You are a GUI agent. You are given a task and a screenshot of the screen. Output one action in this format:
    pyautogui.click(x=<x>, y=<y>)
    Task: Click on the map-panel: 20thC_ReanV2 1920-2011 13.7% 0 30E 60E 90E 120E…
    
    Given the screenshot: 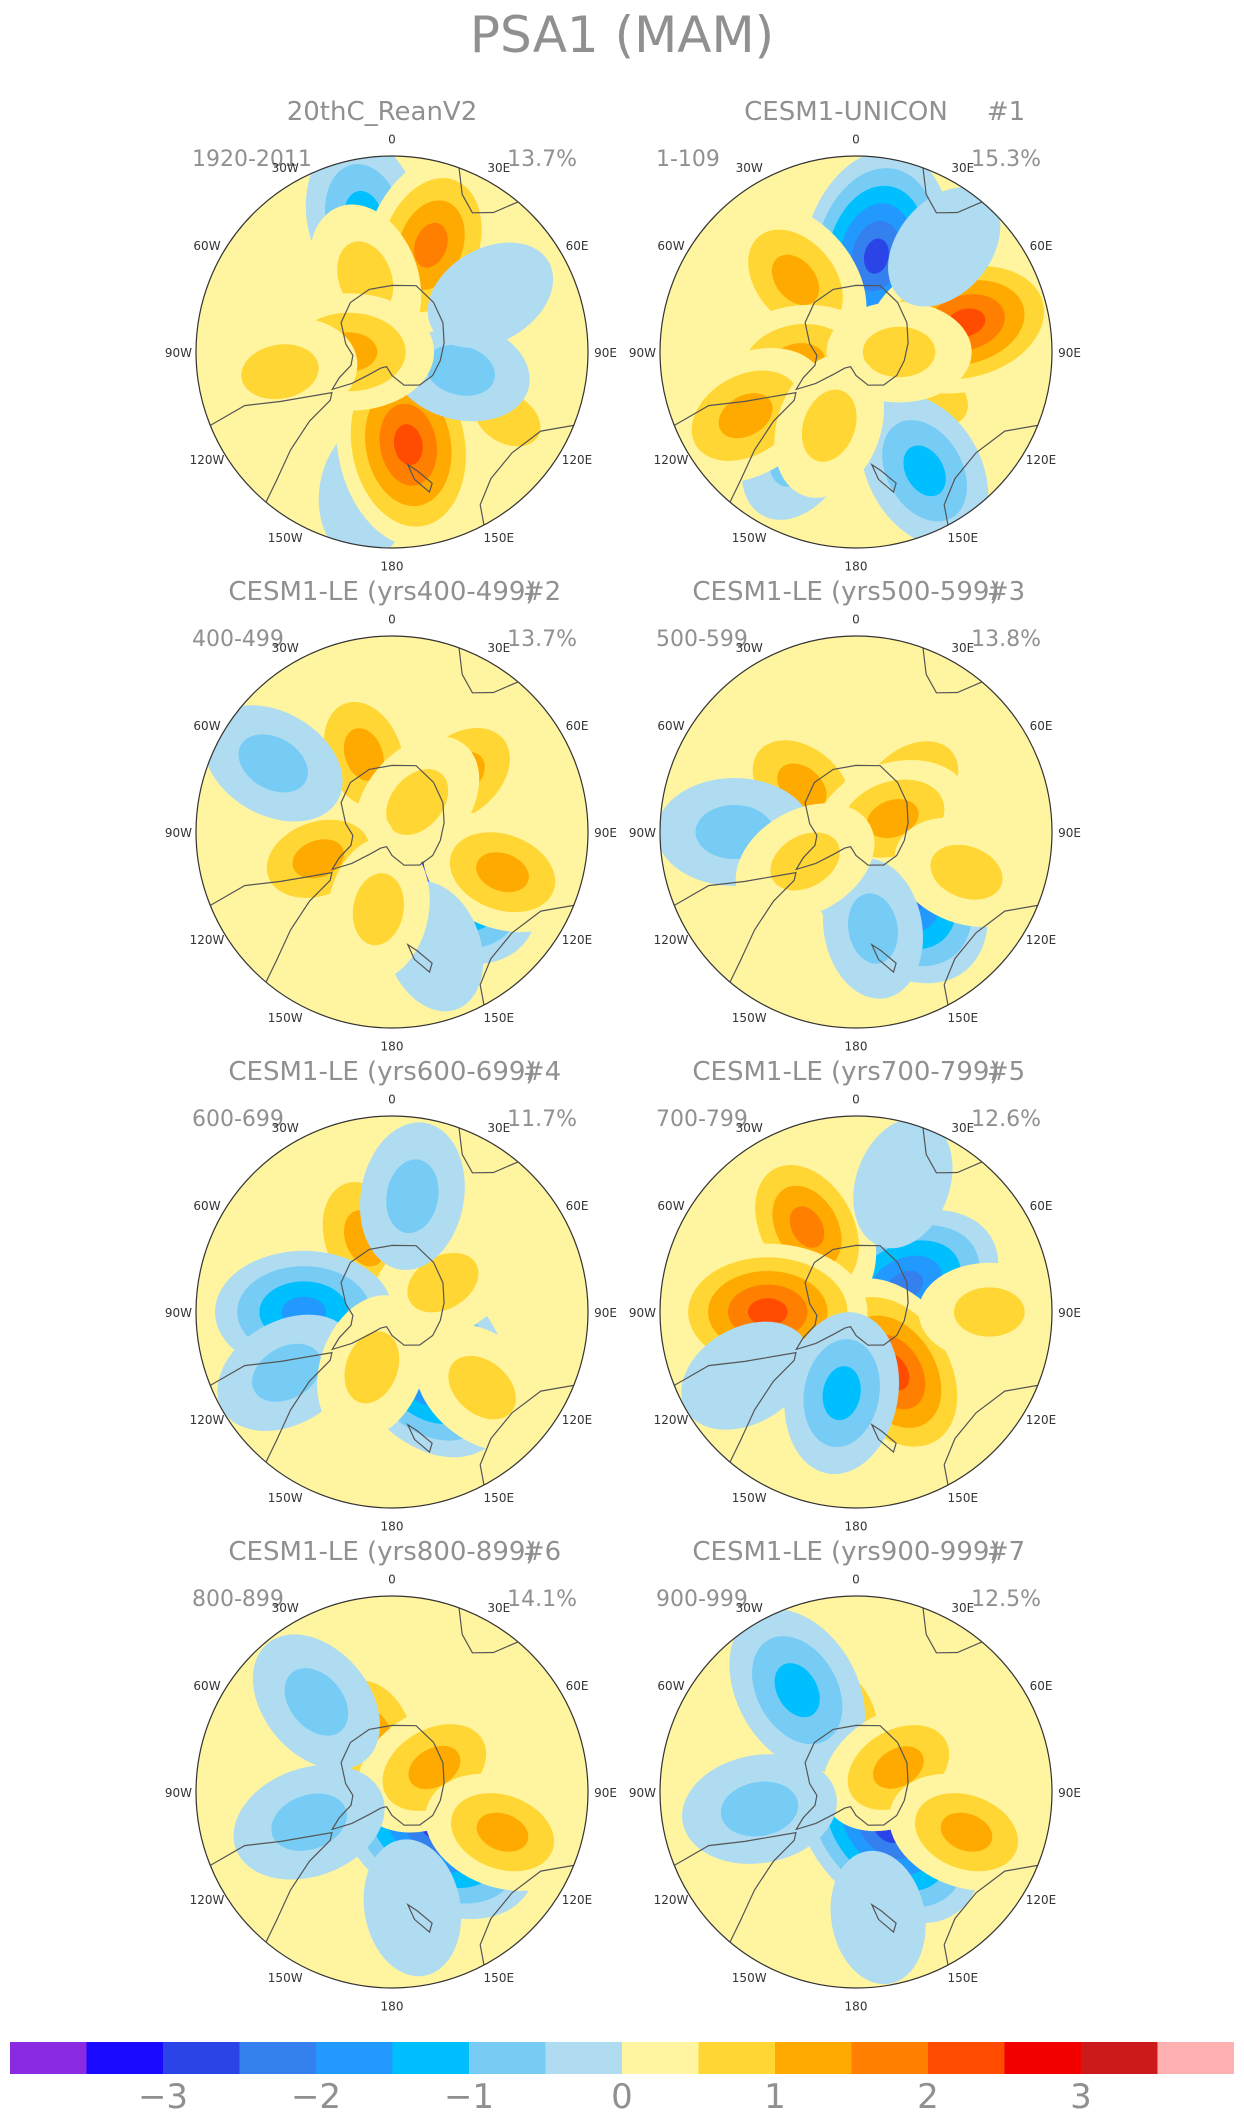 What is the action you would take?
    pyautogui.click(x=391, y=335)
    